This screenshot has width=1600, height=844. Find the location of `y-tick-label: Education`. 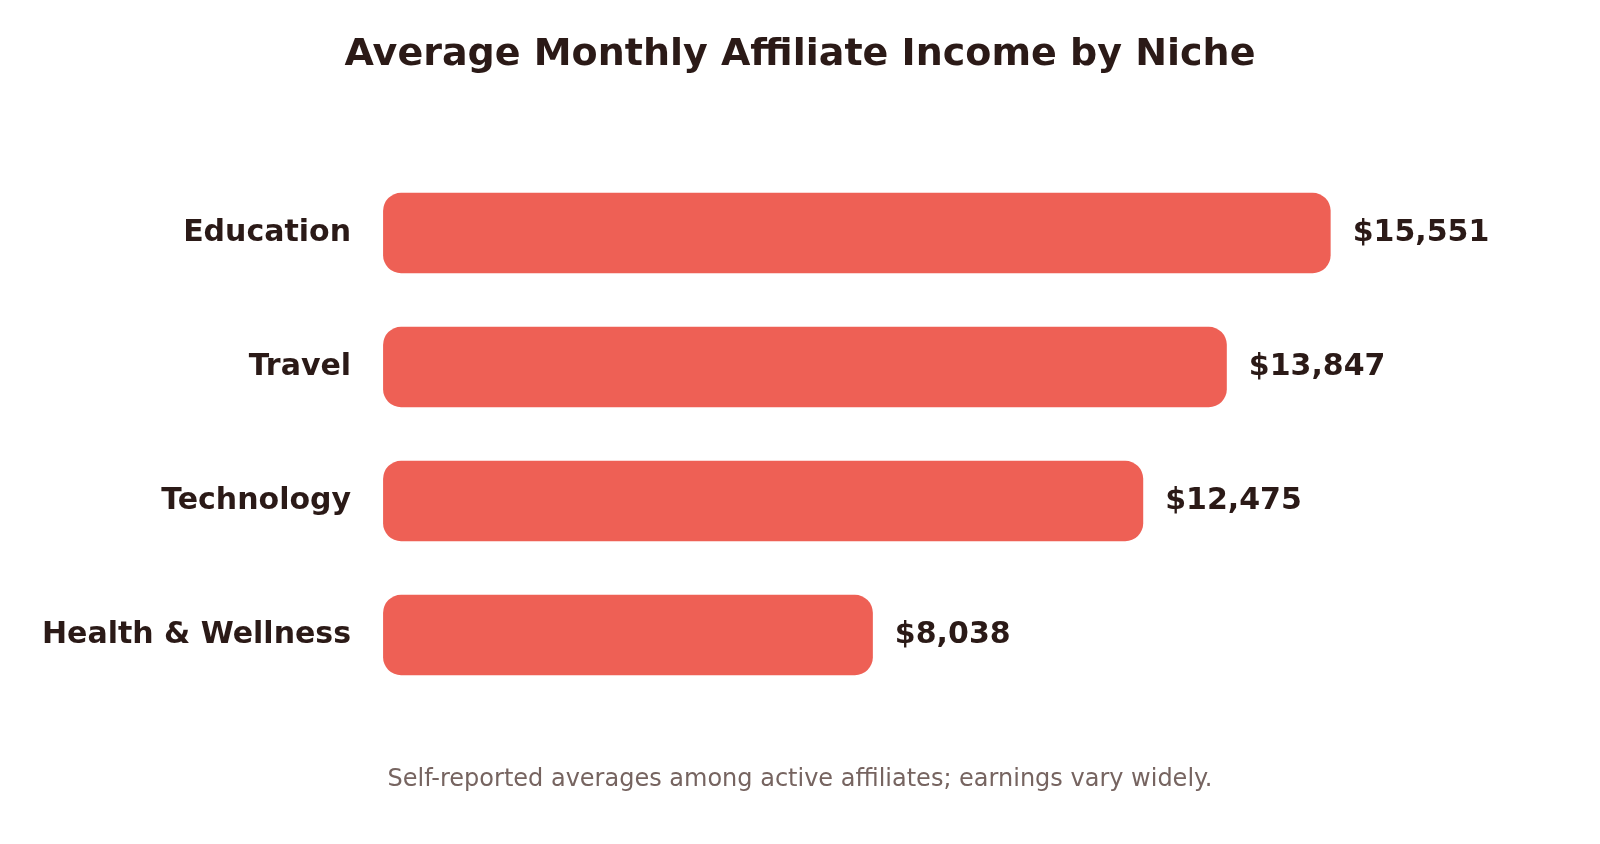

y-tick-label: Education is located at coordinates (267, 230).